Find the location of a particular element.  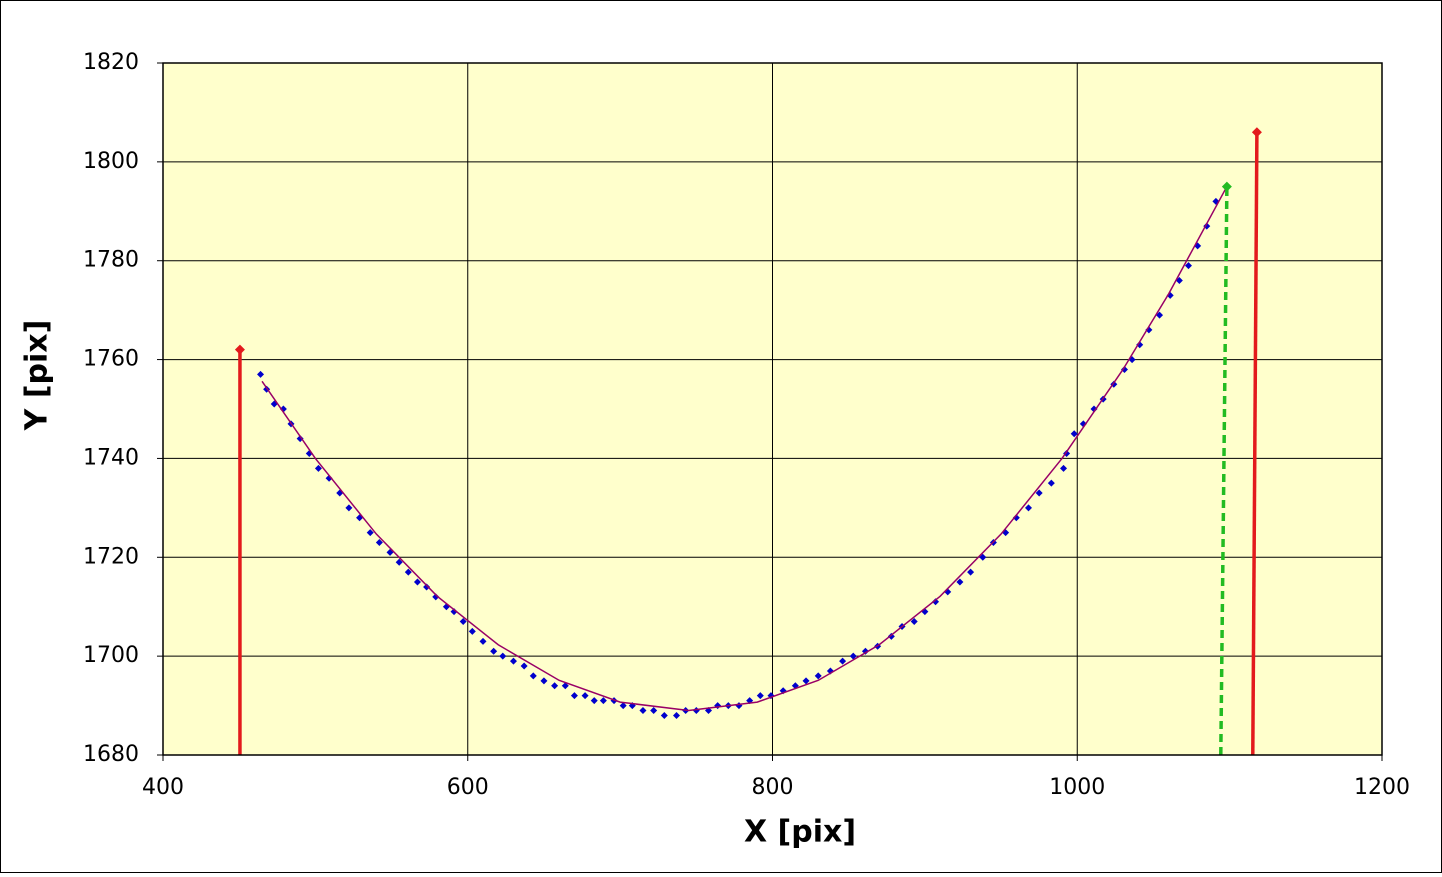

y-tick-label: 1800 is located at coordinates (111, 161).